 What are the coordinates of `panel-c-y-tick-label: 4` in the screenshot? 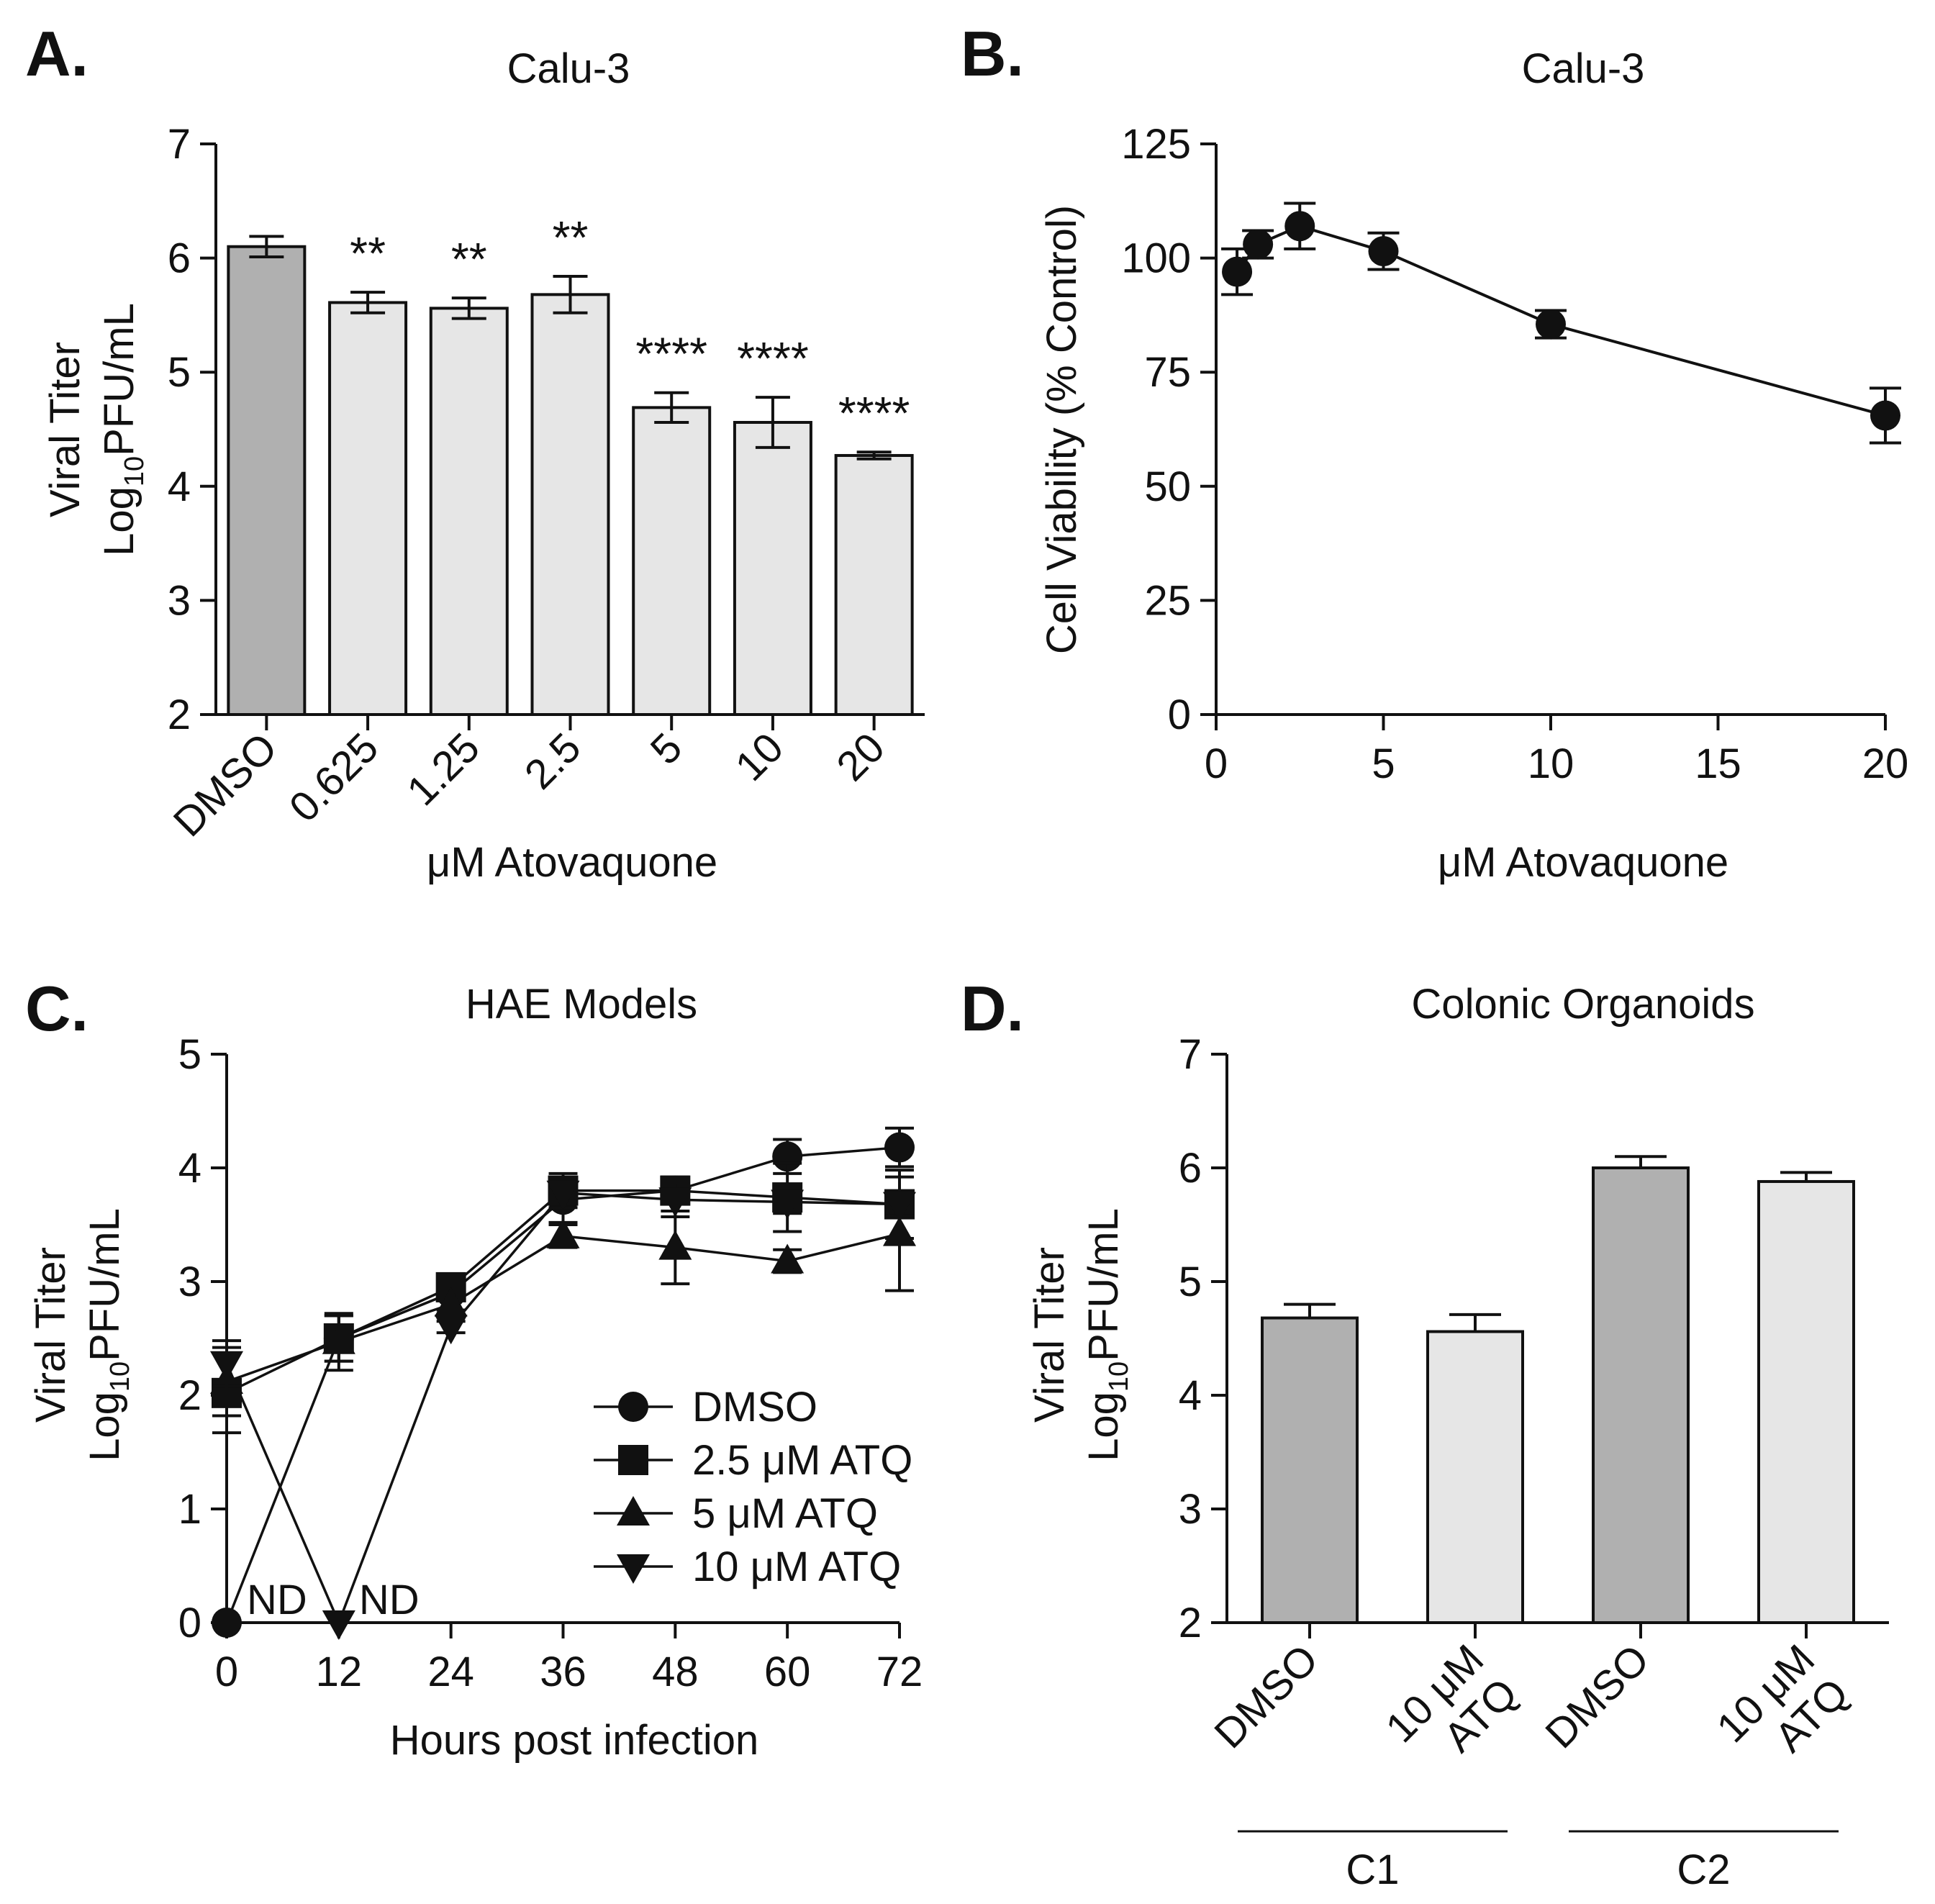 It's located at (190, 1168).